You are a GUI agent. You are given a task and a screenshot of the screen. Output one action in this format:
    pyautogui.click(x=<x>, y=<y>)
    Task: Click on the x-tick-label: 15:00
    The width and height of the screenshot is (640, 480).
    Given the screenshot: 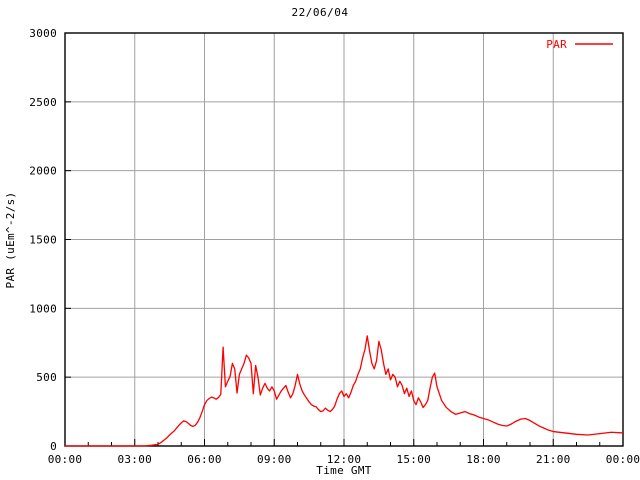 What is the action you would take?
    pyautogui.click(x=413, y=459)
    